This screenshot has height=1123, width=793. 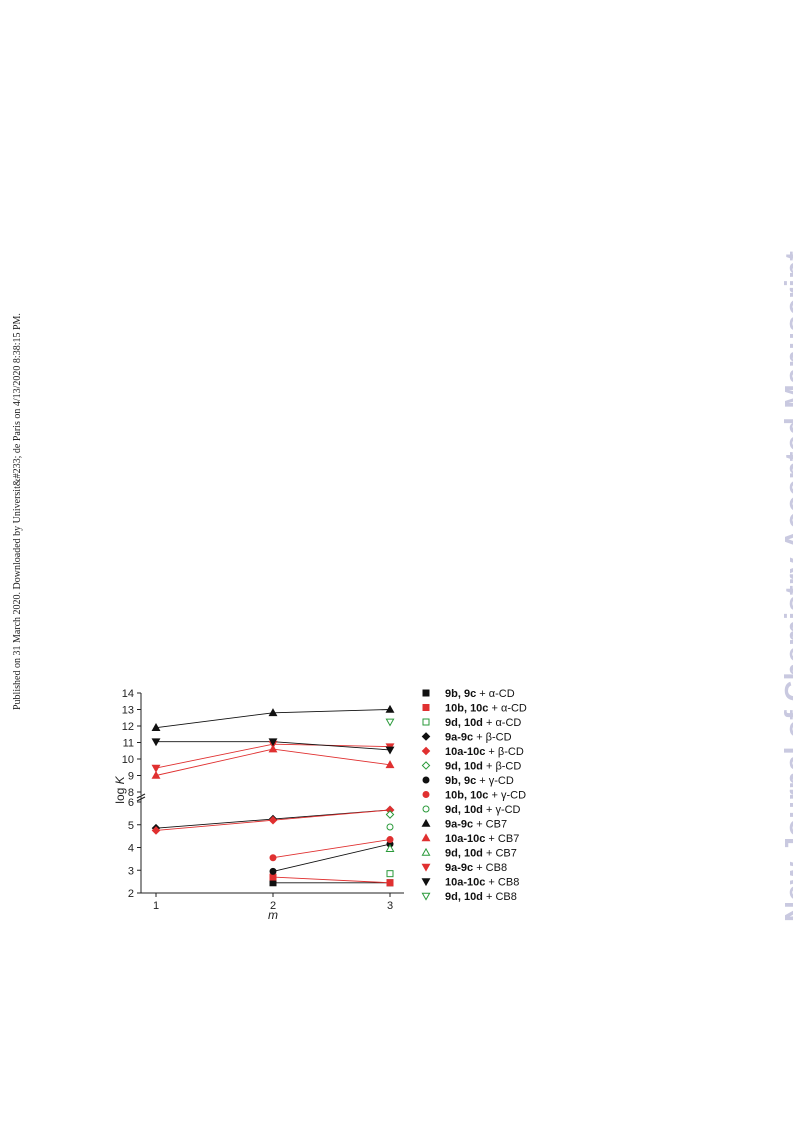 What do you see at coordinates (483, 723) in the screenshot?
I see `legend-label: 9d, 10d + α-CD` at bounding box center [483, 723].